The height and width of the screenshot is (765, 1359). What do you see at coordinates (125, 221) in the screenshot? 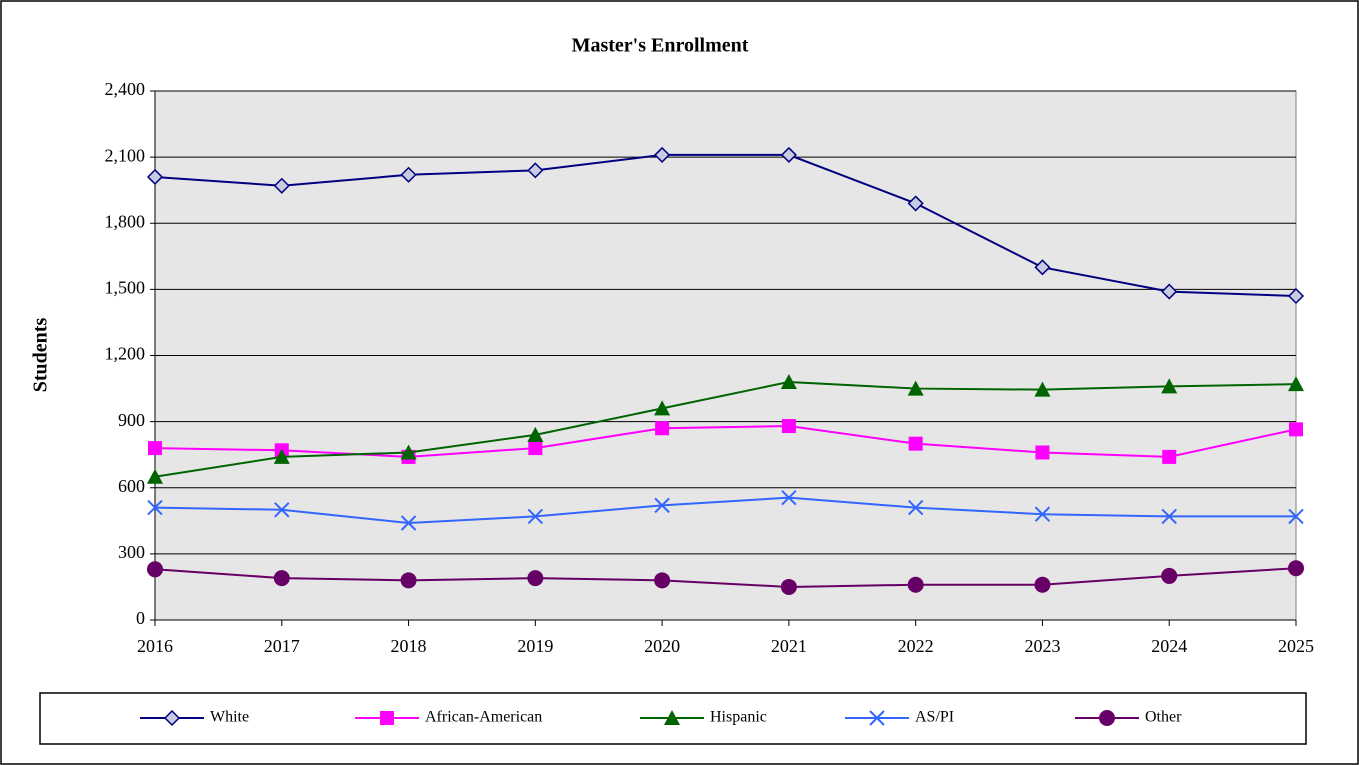
I see `y-tick-label: 1,800` at bounding box center [125, 221].